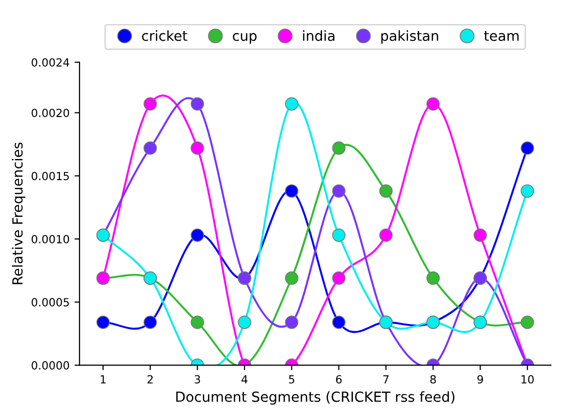  Describe the element at coordinates (318, 35) in the screenshot. I see `legend-label: india` at that location.